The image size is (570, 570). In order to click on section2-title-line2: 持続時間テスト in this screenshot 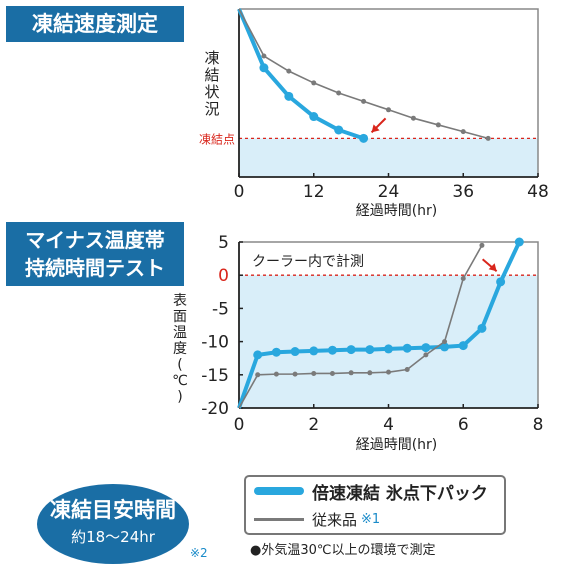, I will do `click(95, 268)`.